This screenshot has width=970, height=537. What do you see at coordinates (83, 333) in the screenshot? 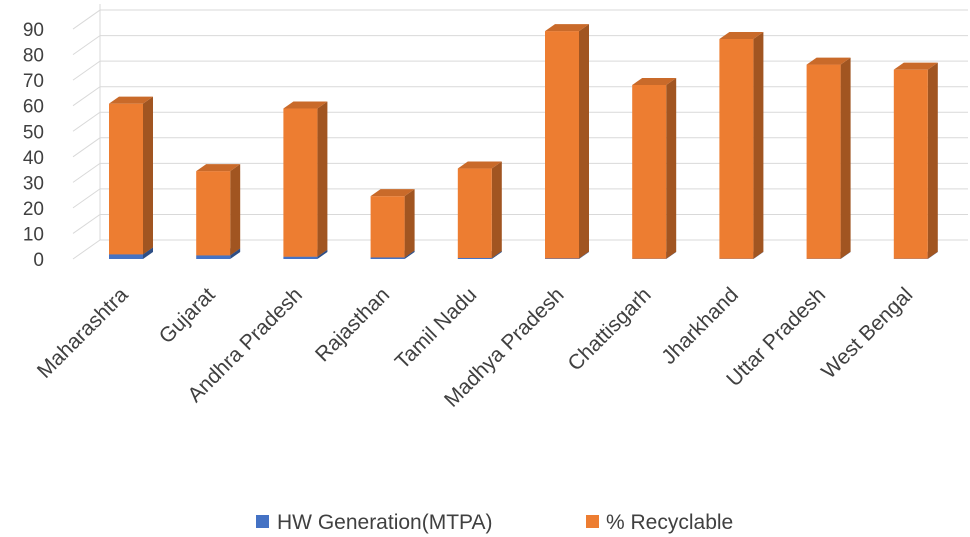
I see `x-tick-label: Maharashtra` at bounding box center [83, 333].